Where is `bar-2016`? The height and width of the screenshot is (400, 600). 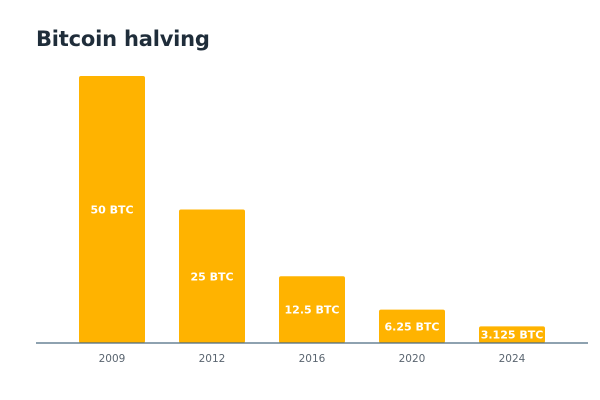
bar-2016 is located at coordinates (312, 309).